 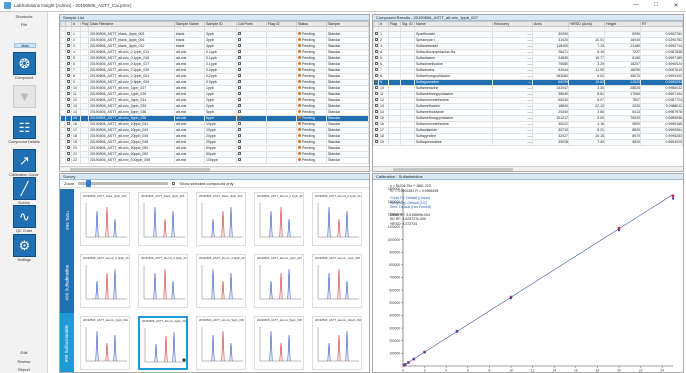 What do you see at coordinates (24, 188) in the screenshot?
I see `survey-button: ╱` at bounding box center [24, 188].